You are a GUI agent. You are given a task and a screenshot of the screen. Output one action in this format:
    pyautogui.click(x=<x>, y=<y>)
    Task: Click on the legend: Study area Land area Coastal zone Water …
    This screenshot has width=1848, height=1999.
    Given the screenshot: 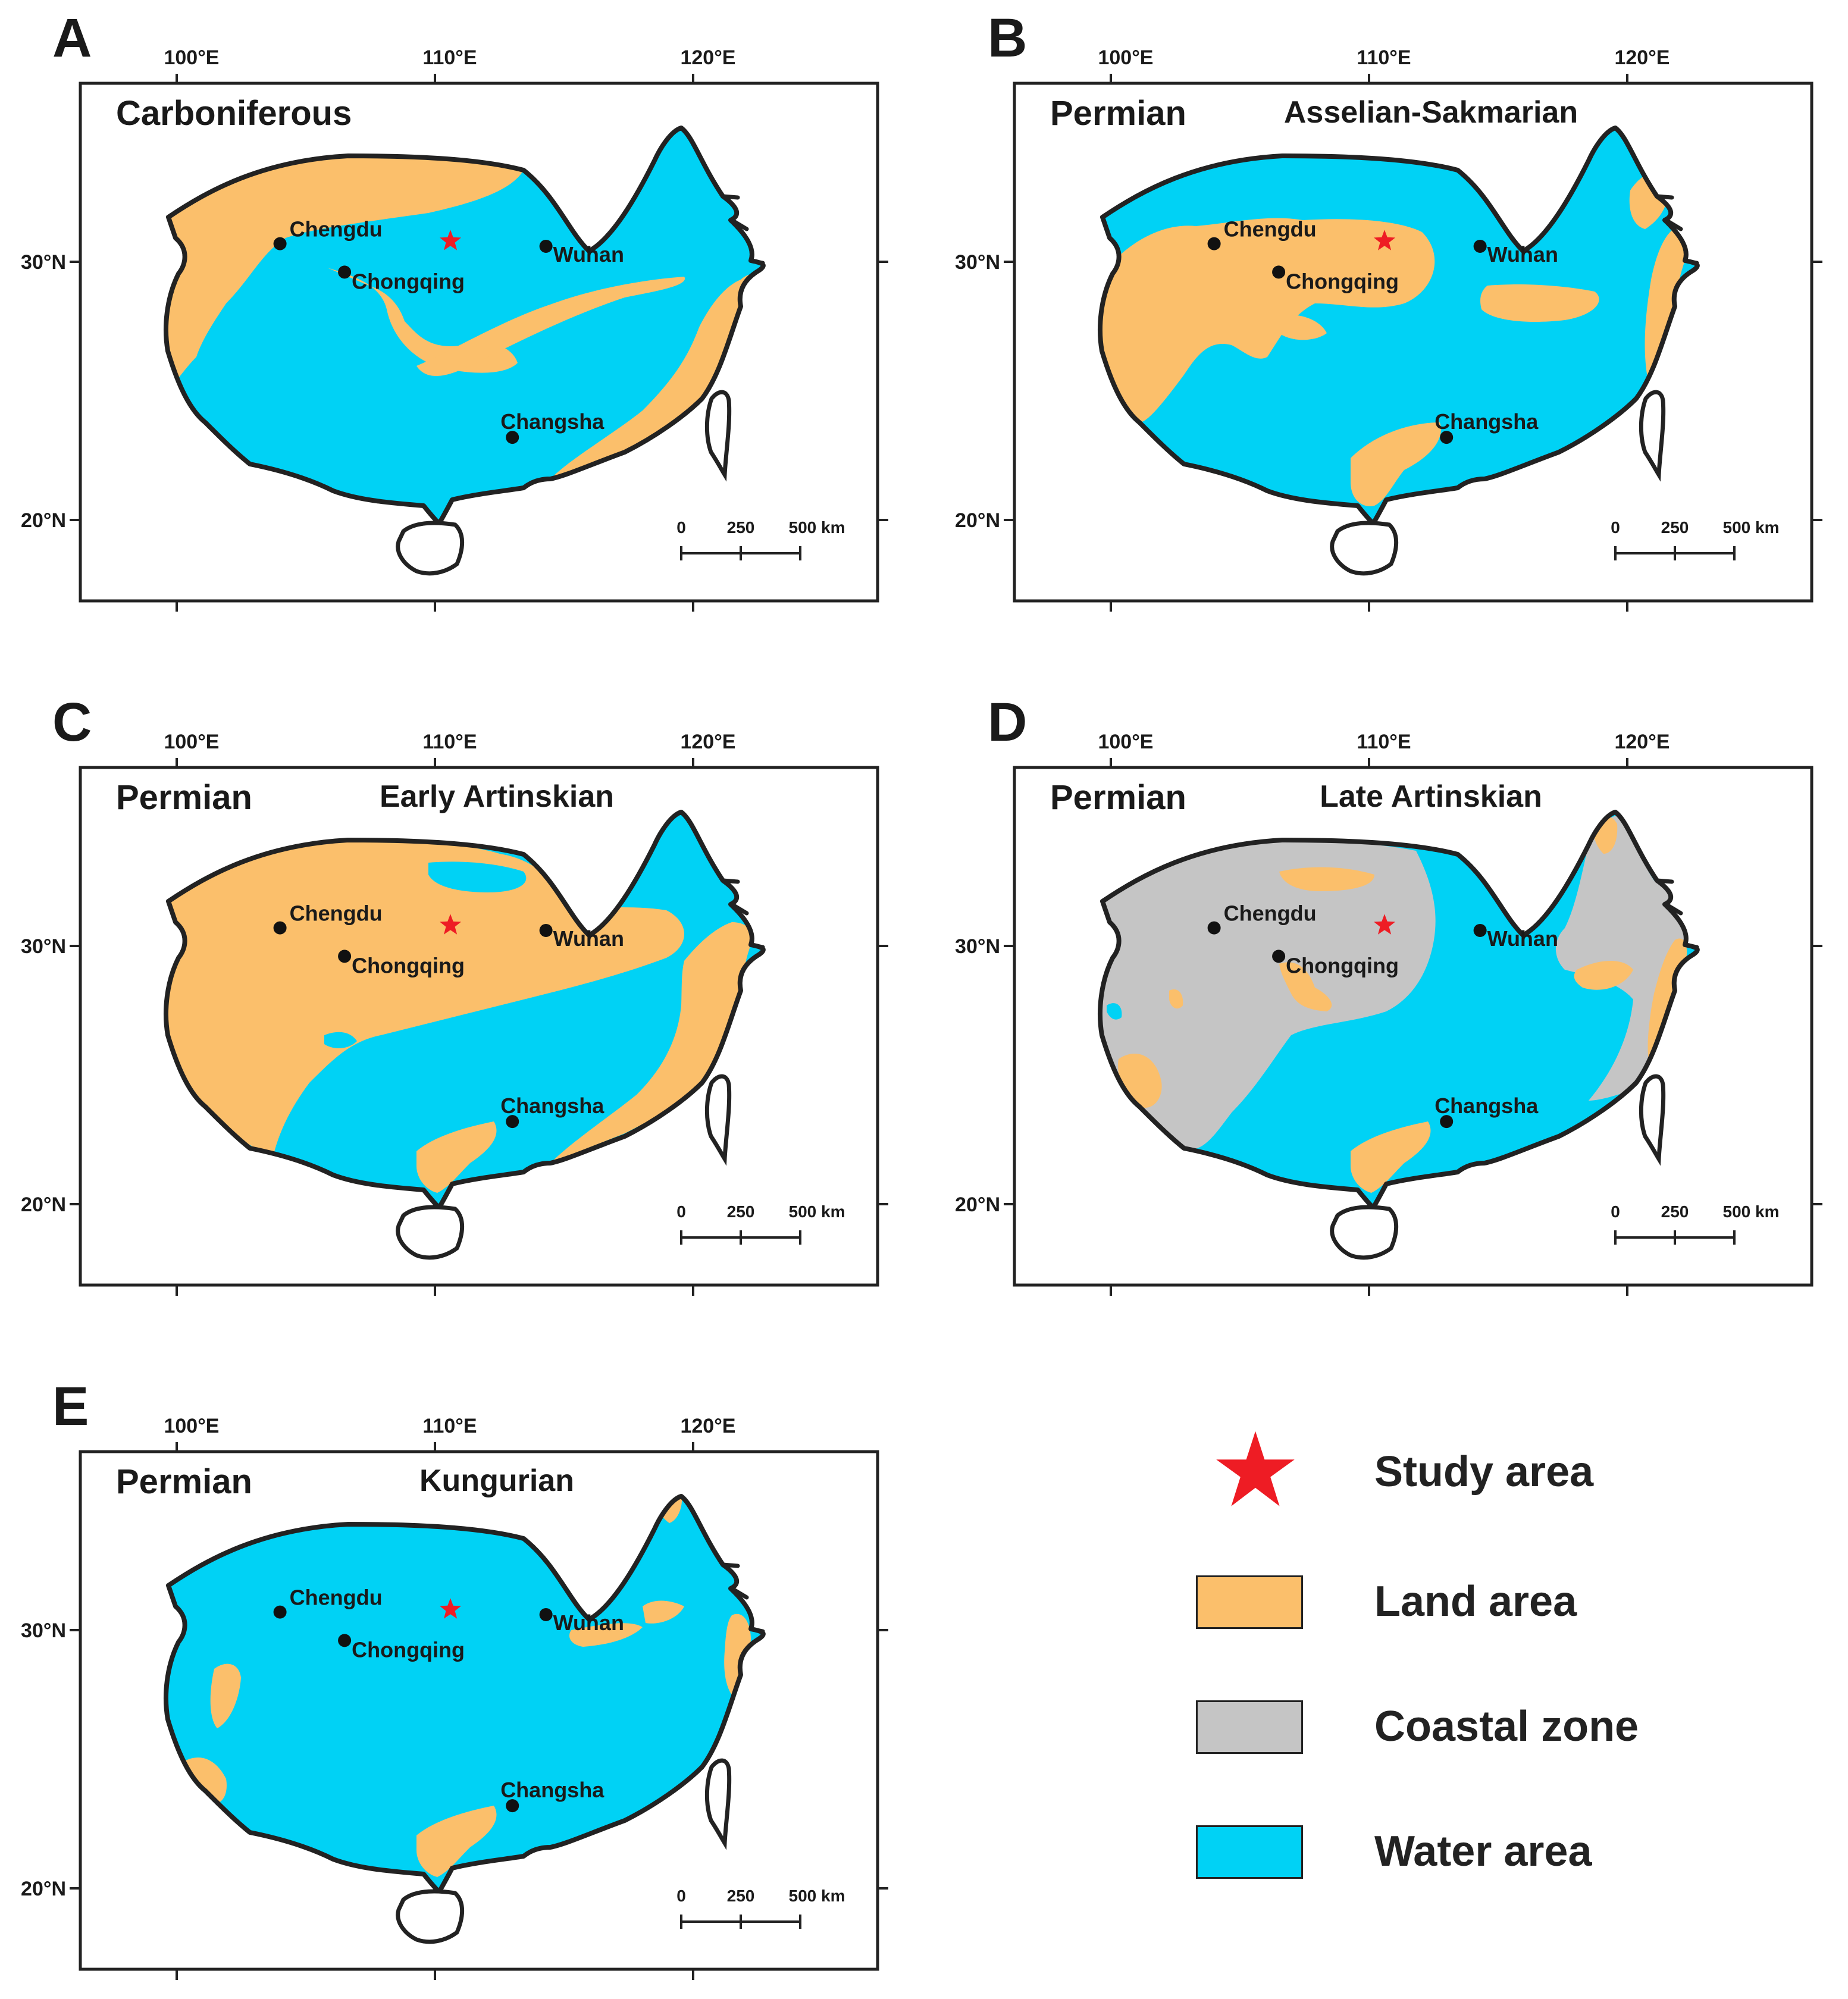 What is the action you would take?
    pyautogui.click(x=1472, y=1703)
    